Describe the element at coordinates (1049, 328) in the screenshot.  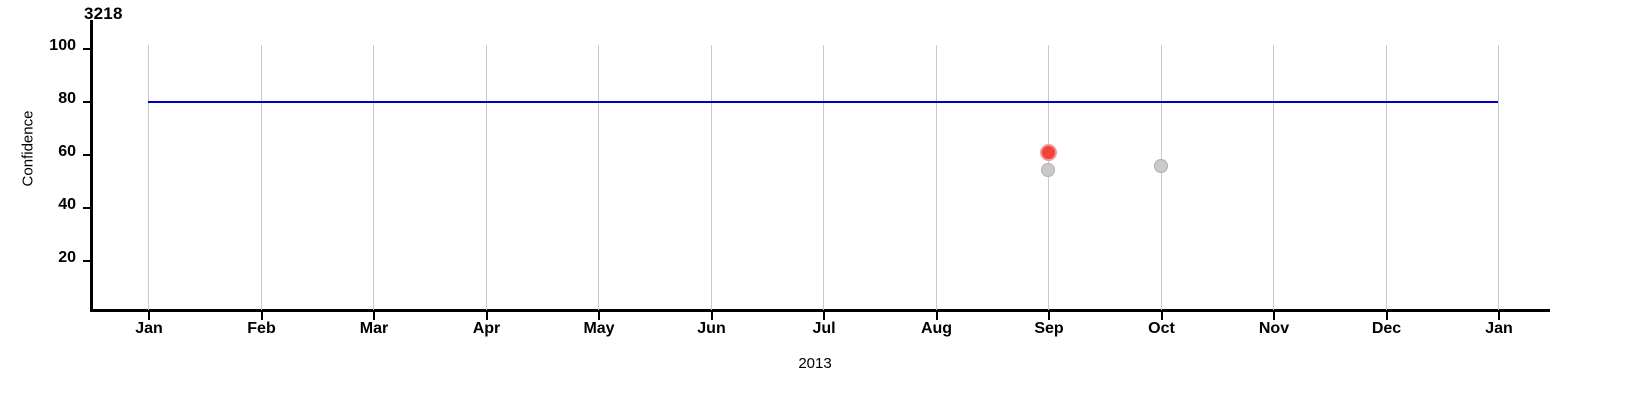
I see `x-tick-label: Sep` at that location.